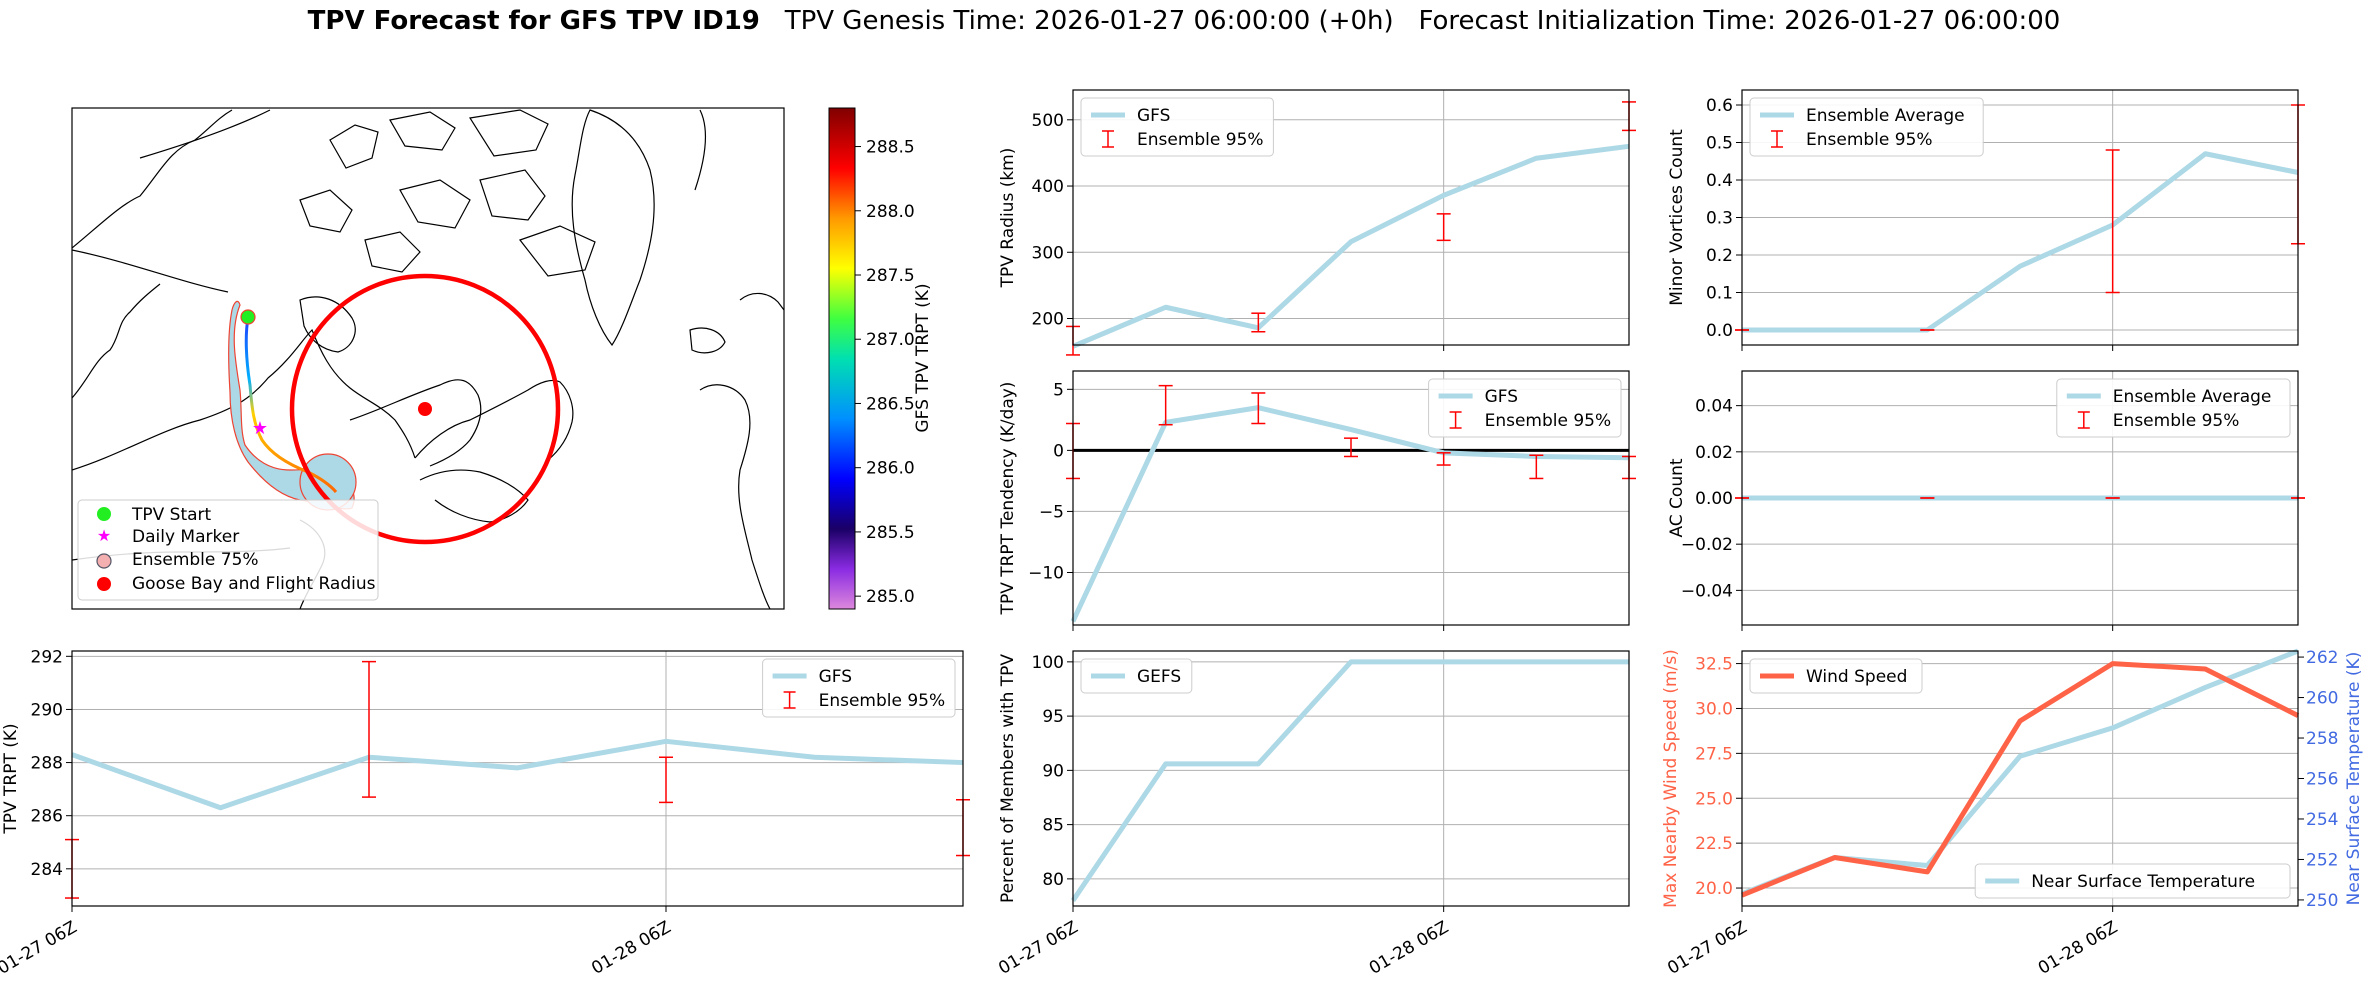 The height and width of the screenshot is (982, 2368). Describe the element at coordinates (1051, 512) in the screenshot. I see `y-tick-label: −5` at that location.